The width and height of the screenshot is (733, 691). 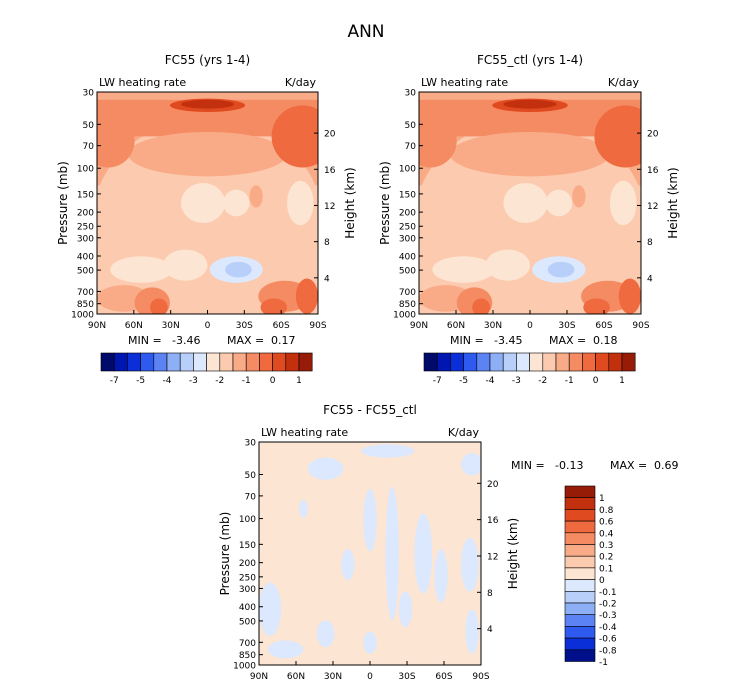 What do you see at coordinates (251, 476) in the screenshot?
I see `pressure-tick-label: 50` at bounding box center [251, 476].